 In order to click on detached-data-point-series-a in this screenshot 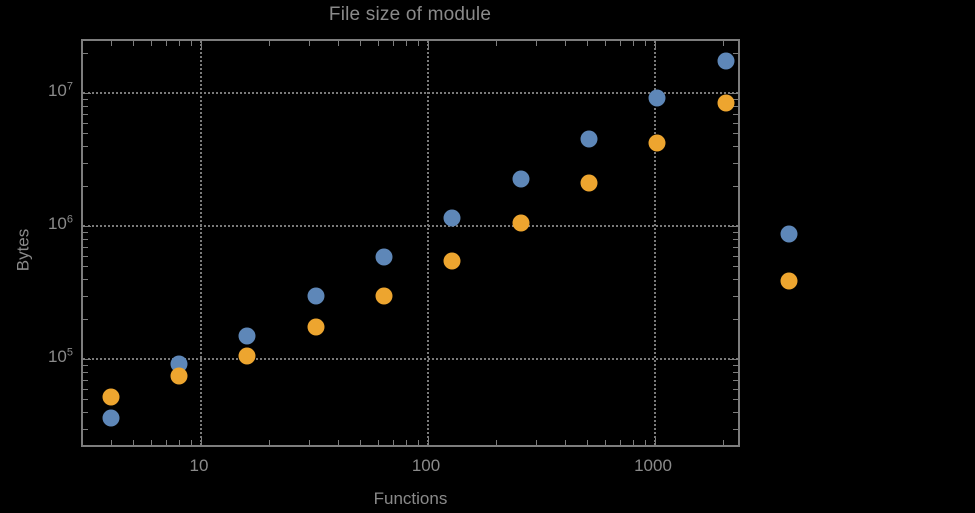, I will do `click(789, 234)`.